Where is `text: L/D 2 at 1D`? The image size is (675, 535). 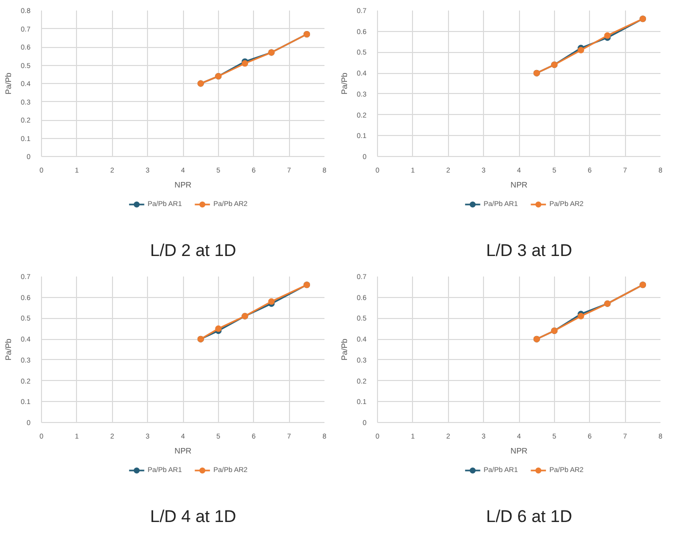
text: L/D 2 at 1D is located at coordinates (193, 250).